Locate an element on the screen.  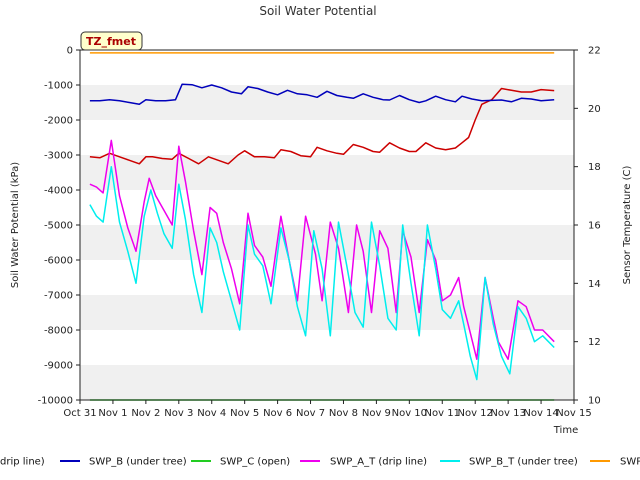
y-tick-label: -3000 is located at coordinates (58, 156).